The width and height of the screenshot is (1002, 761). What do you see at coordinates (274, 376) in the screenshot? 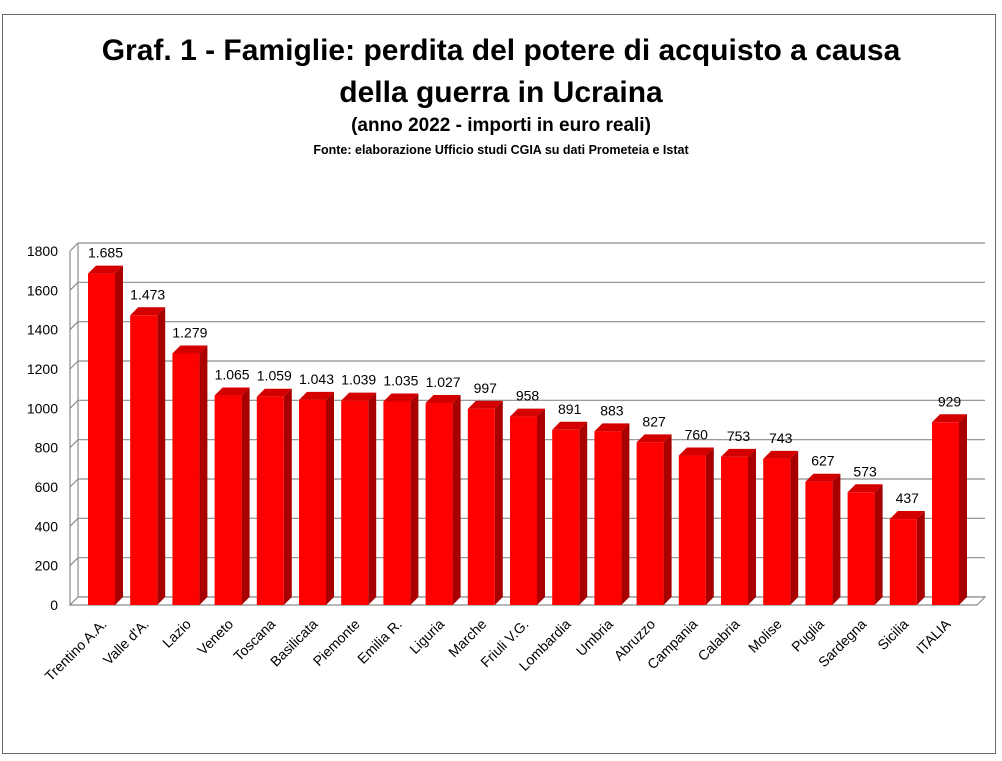
I see `data-label: 1.059` at bounding box center [274, 376].